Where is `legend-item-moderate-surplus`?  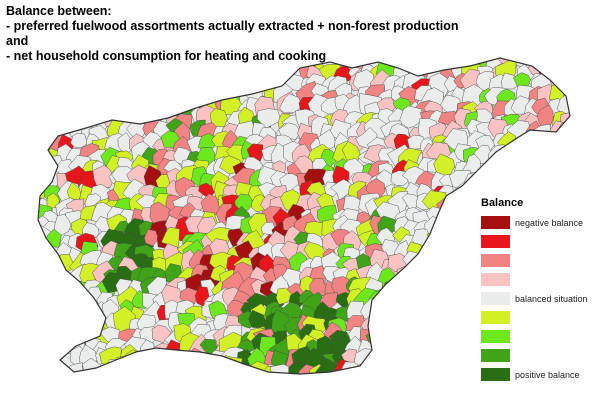 legend-item-moderate-surplus is located at coordinates (534, 336).